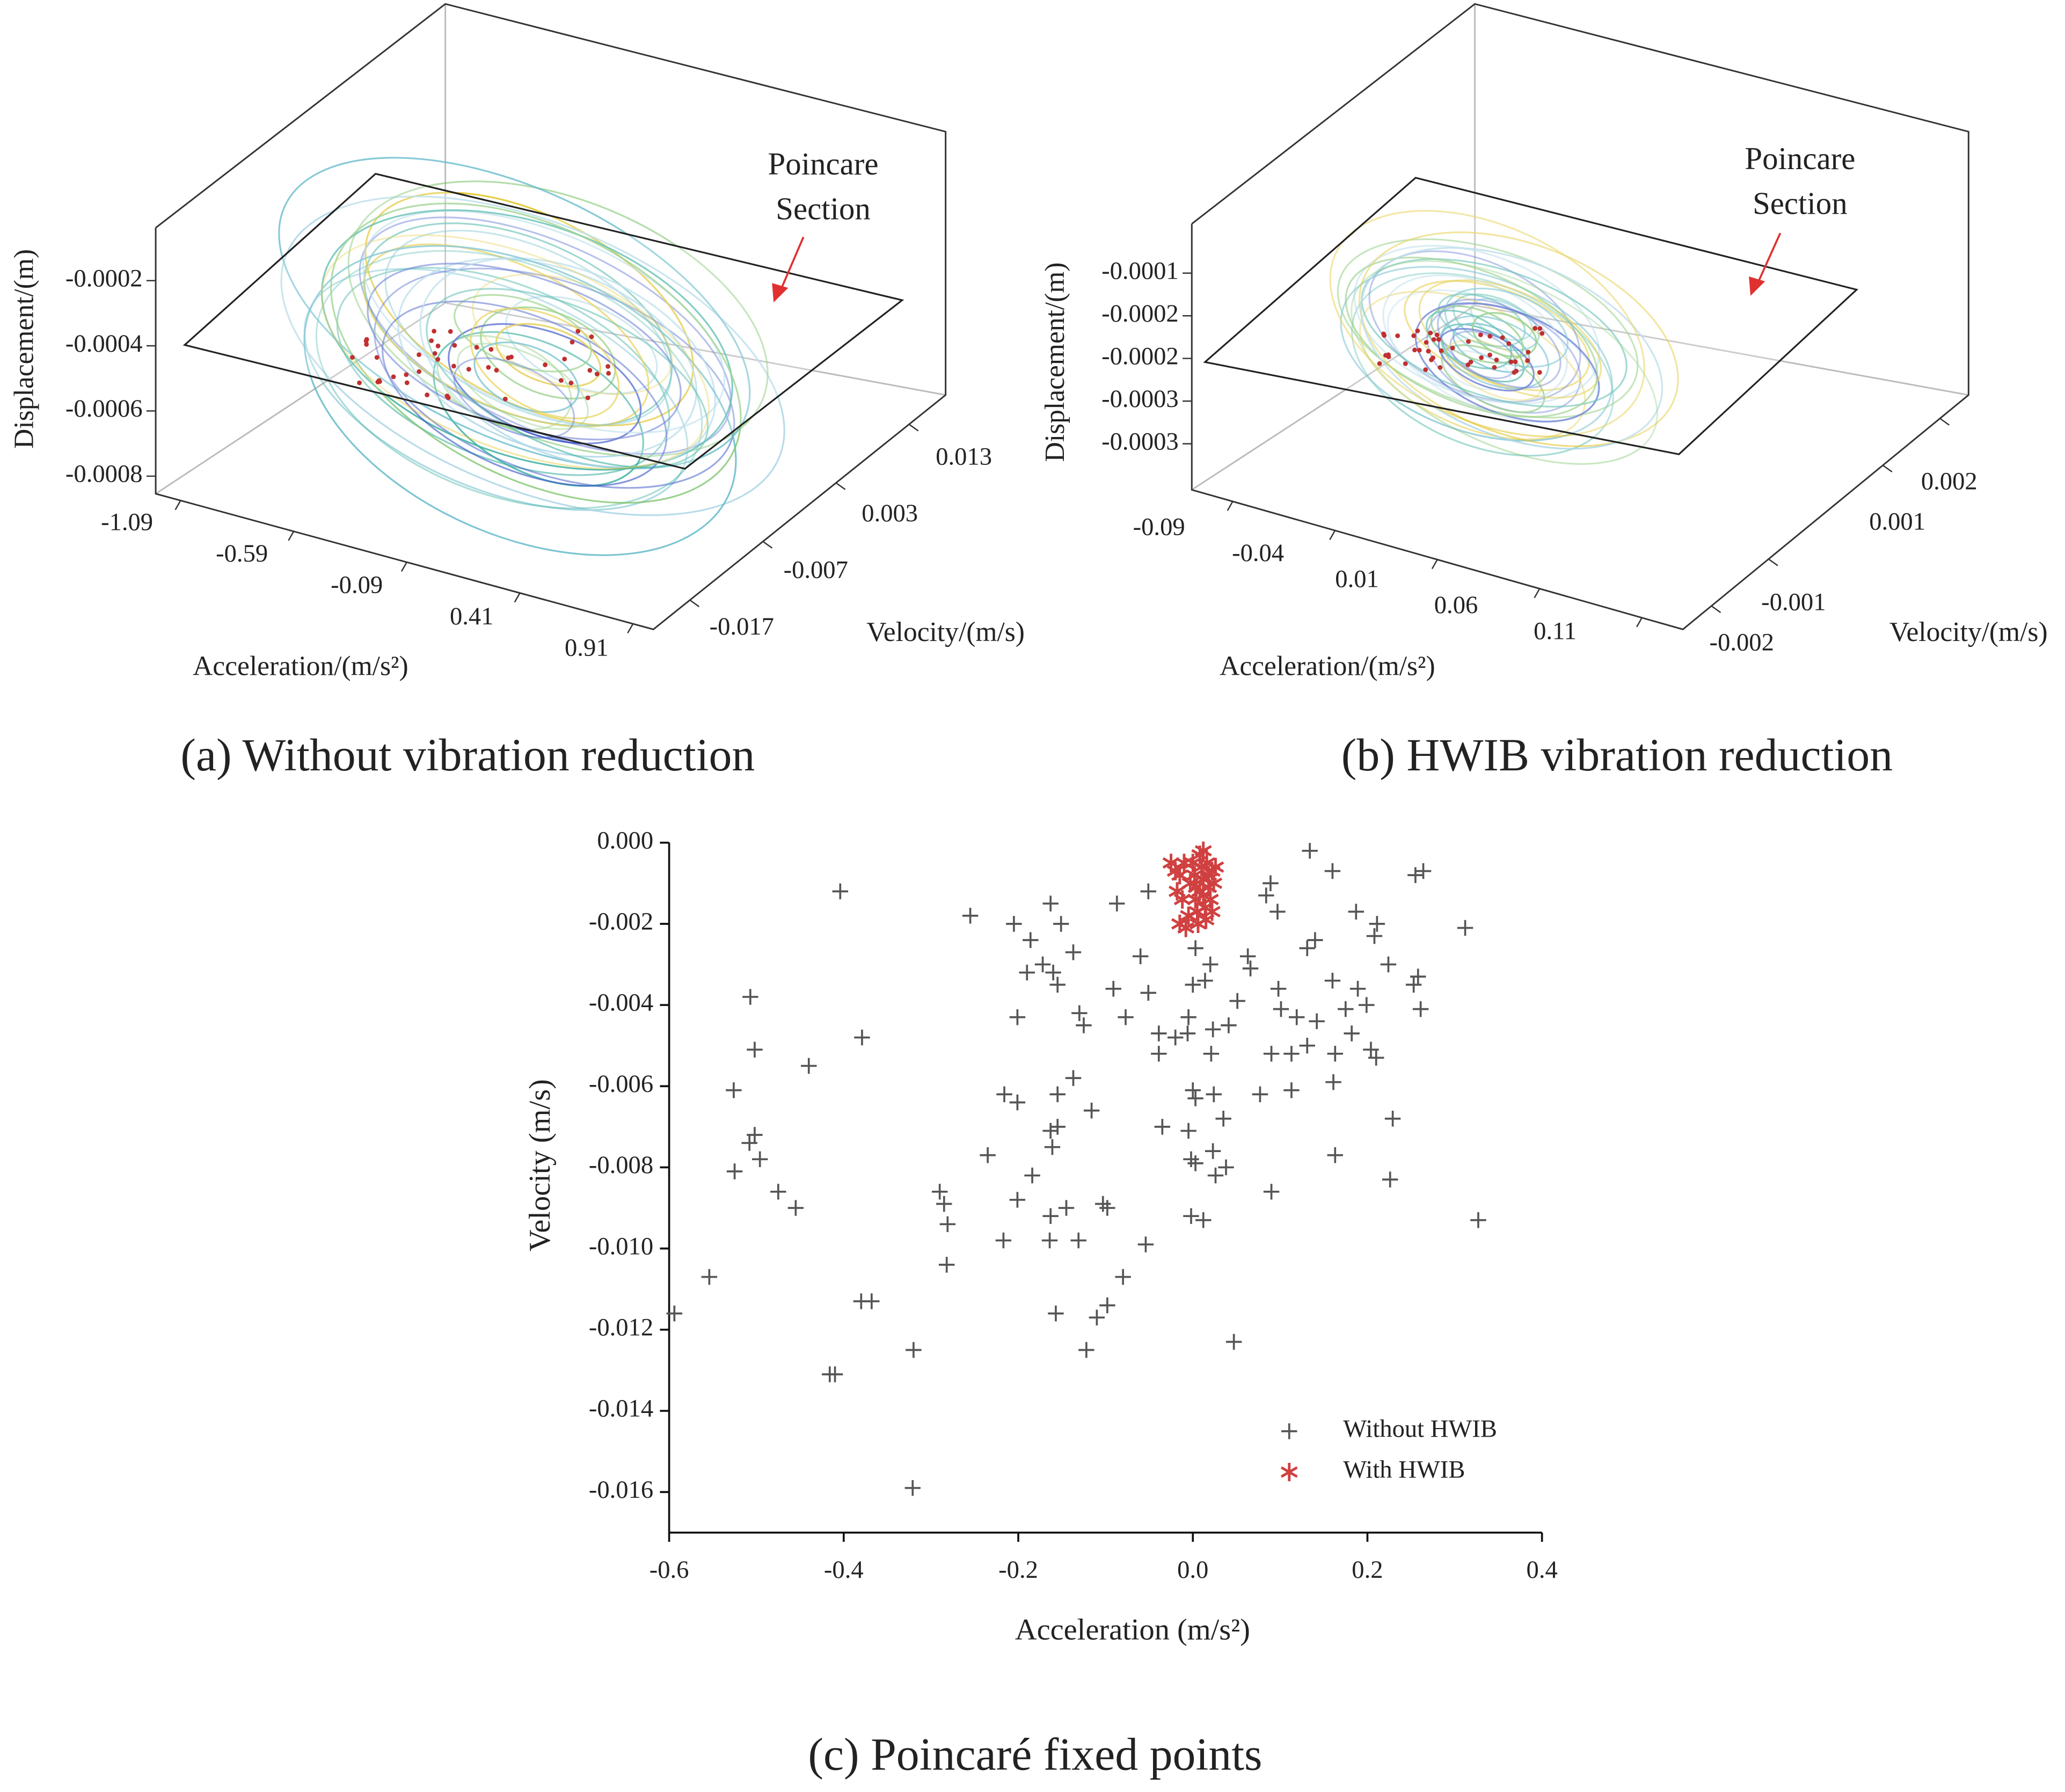 The height and width of the screenshot is (1792, 2065). I want to click on x-tick-label: 0.4, so click(1543, 1570).